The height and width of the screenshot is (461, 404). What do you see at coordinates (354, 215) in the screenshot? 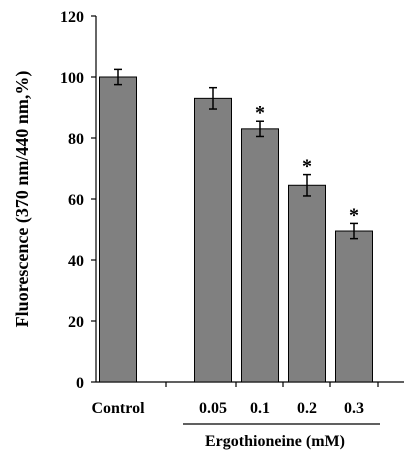
I see `significance-star-4: *` at bounding box center [354, 215].